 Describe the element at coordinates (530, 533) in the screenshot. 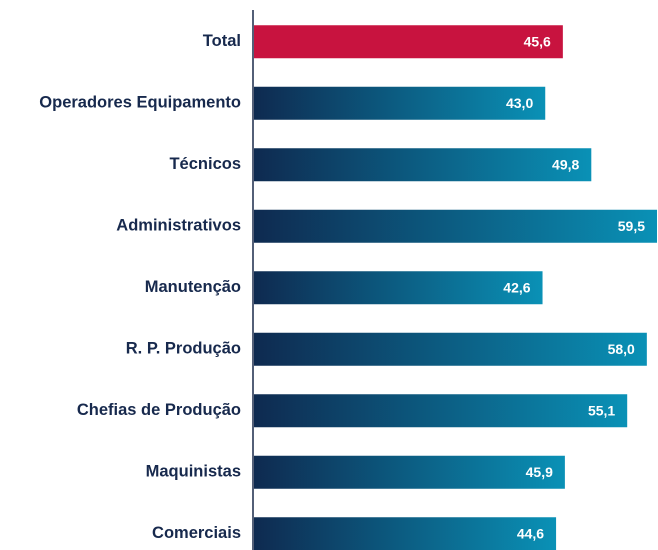

I see `value-label: 44,6` at that location.